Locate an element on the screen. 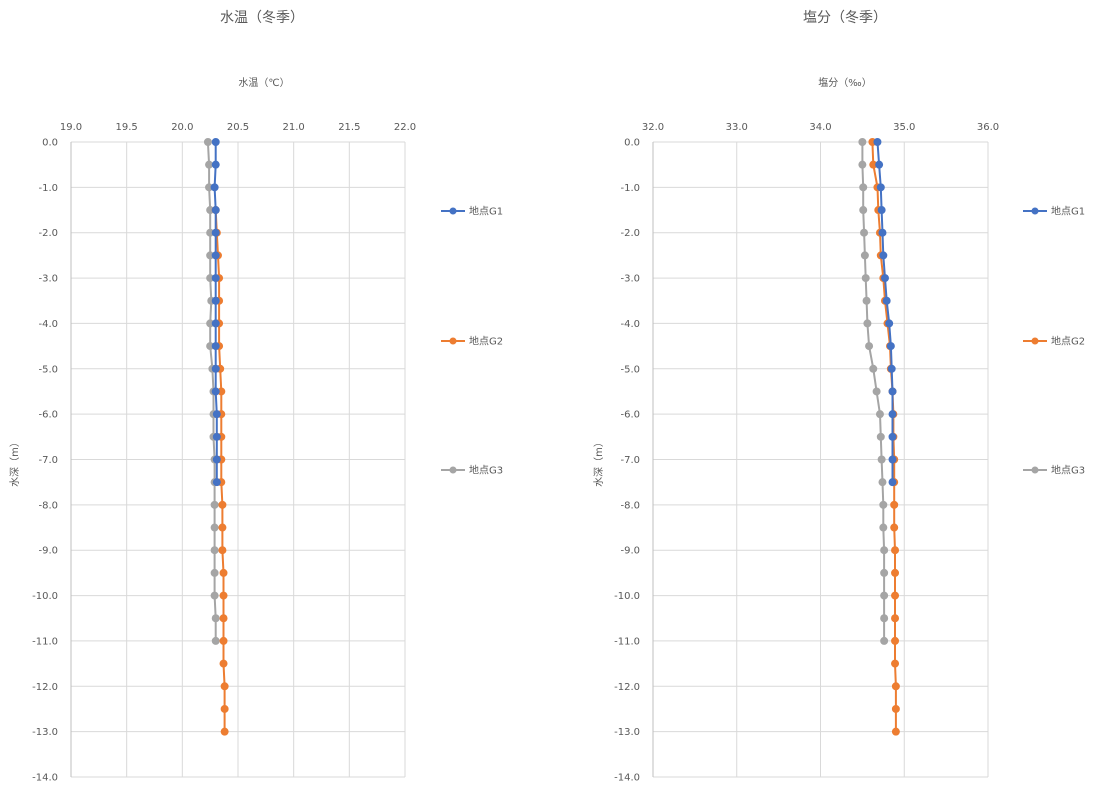 Image resolution: width=1104 pixels, height=787 pixels. x-tick-label: 32.0 is located at coordinates (653, 127).